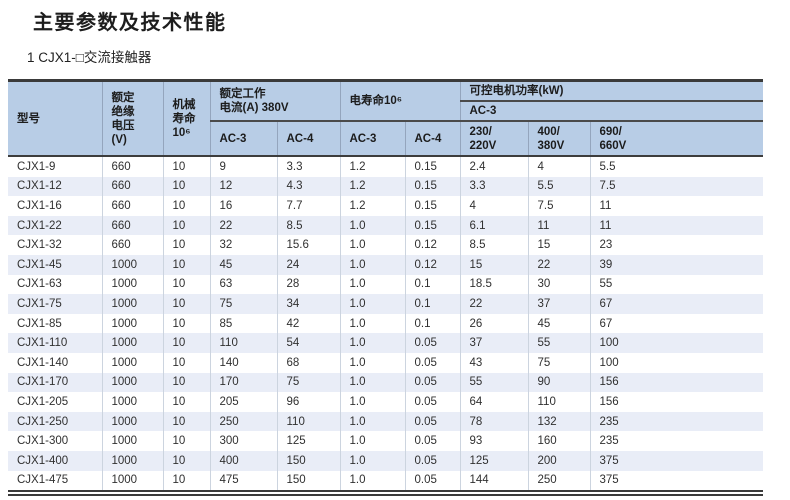 The width and height of the screenshot is (790, 500). I want to click on table-cell: 4.3, so click(309, 186).